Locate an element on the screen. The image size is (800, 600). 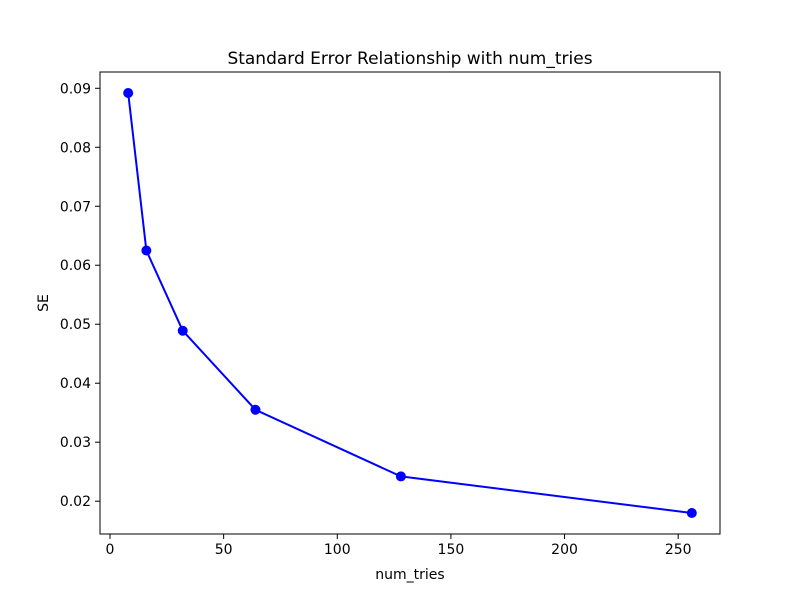
y-tick-label: 0.08 is located at coordinates (75, 148).